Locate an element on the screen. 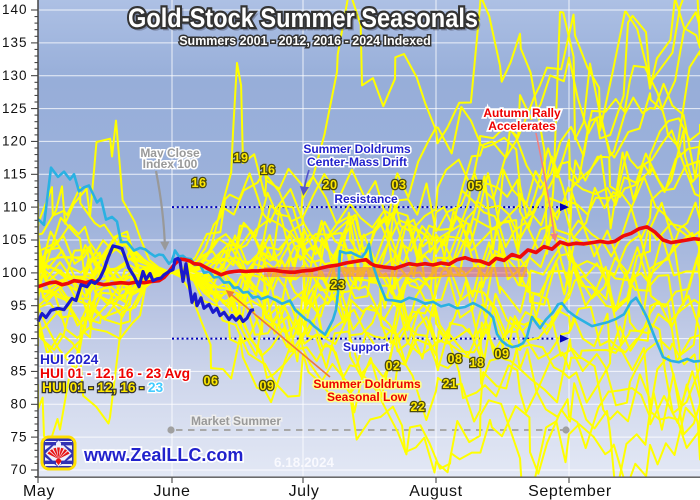  svg-text: May is located at coordinates (39, 491).